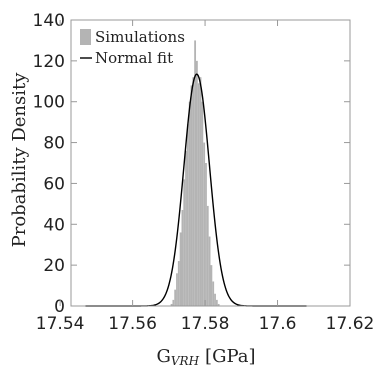  I want to click on legend-simulations-label: Simulations, so click(140, 37).